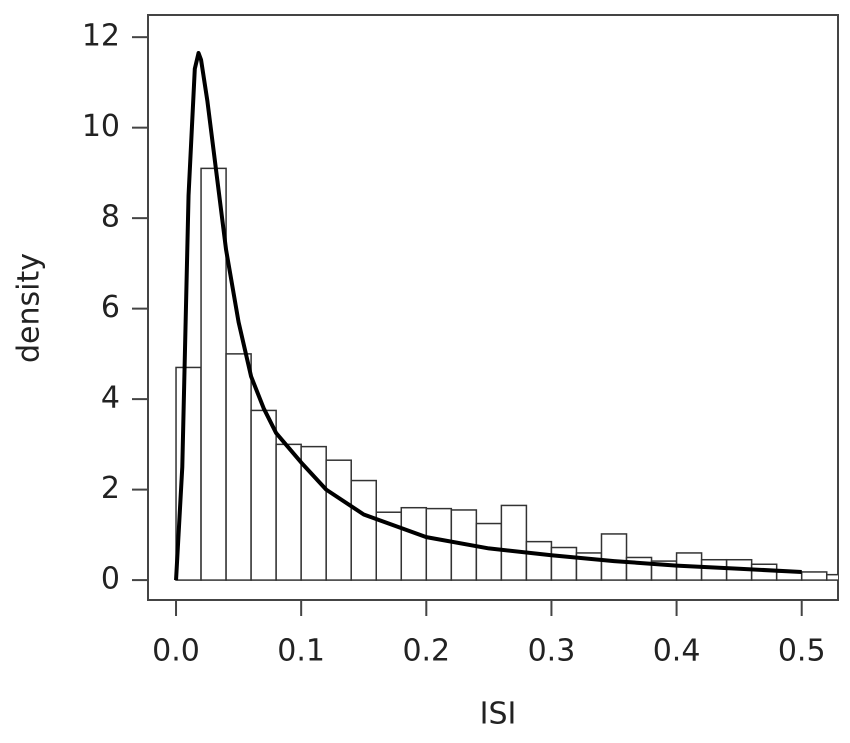 The image size is (850, 743). What do you see at coordinates (101, 126) in the screenshot?
I see `y-tick-label: 10` at bounding box center [101, 126].